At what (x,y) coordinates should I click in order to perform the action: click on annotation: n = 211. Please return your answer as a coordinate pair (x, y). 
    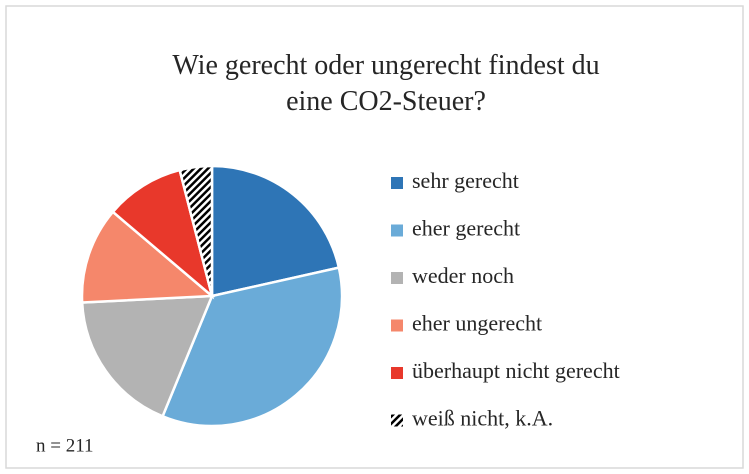
    Looking at the image, I should click on (65, 445).